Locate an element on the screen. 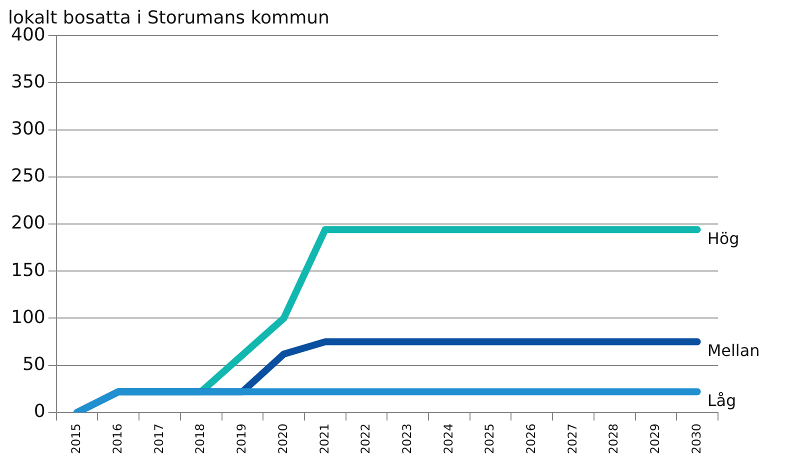 The height and width of the screenshot is (465, 796). x-tick-label: 2023 is located at coordinates (407, 438).